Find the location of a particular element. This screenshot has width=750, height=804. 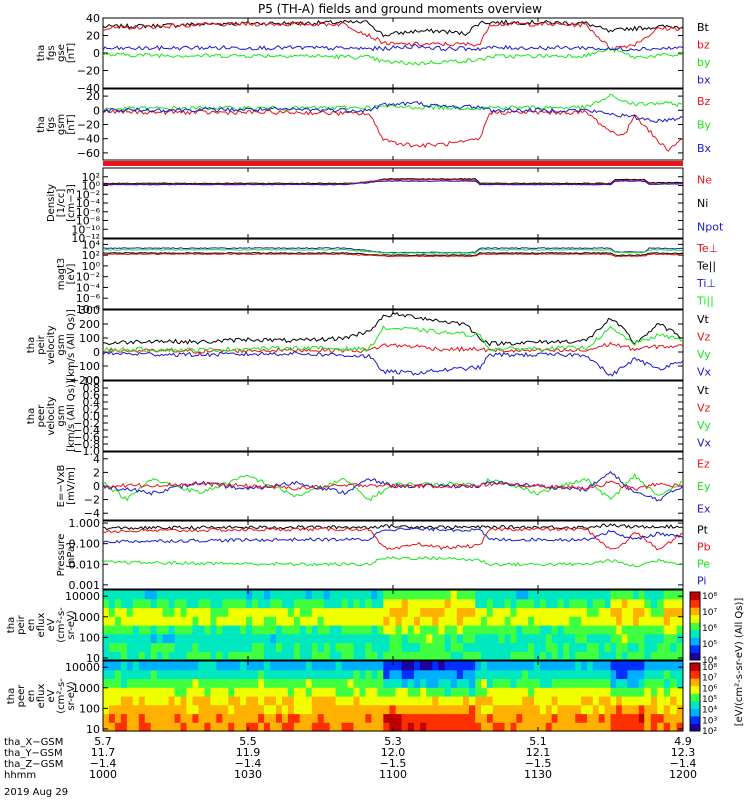

y-axis-label-line: sr-eV) is located at coordinates (71, 624).